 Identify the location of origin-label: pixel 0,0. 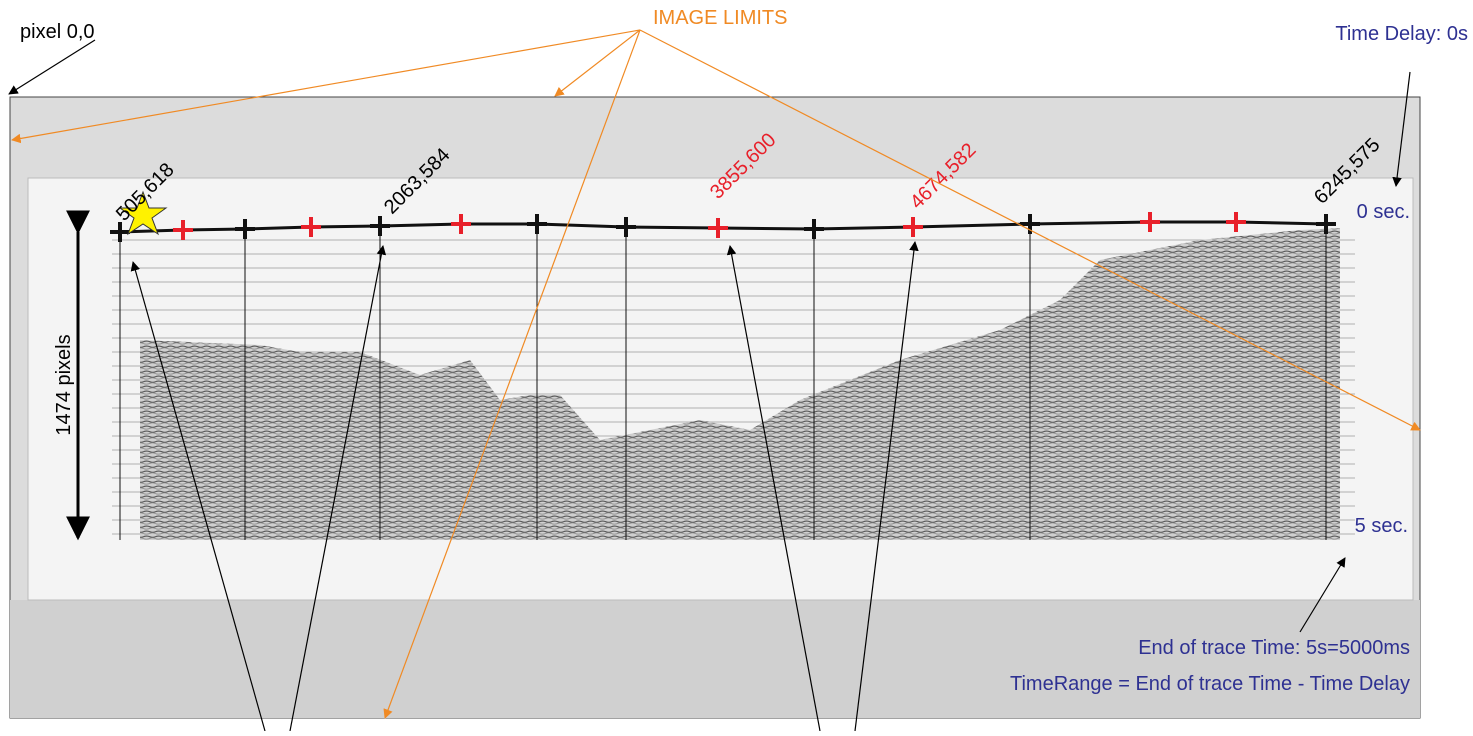
(57, 32).